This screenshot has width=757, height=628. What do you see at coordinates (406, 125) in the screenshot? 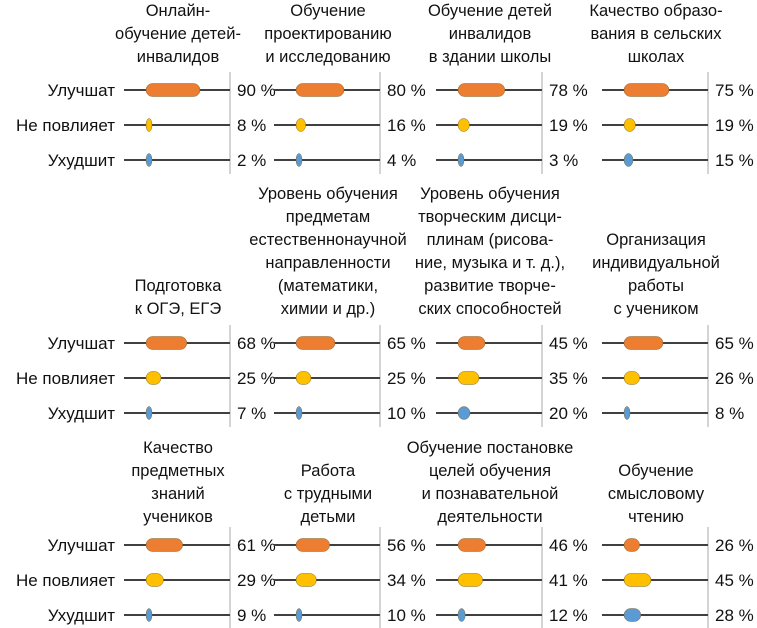
I see `data-label: 16 %` at bounding box center [406, 125].